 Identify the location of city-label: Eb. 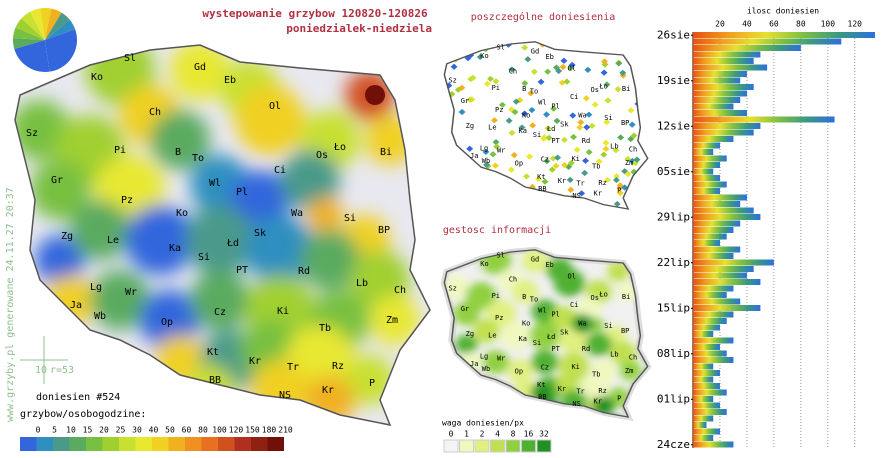
(549, 265).